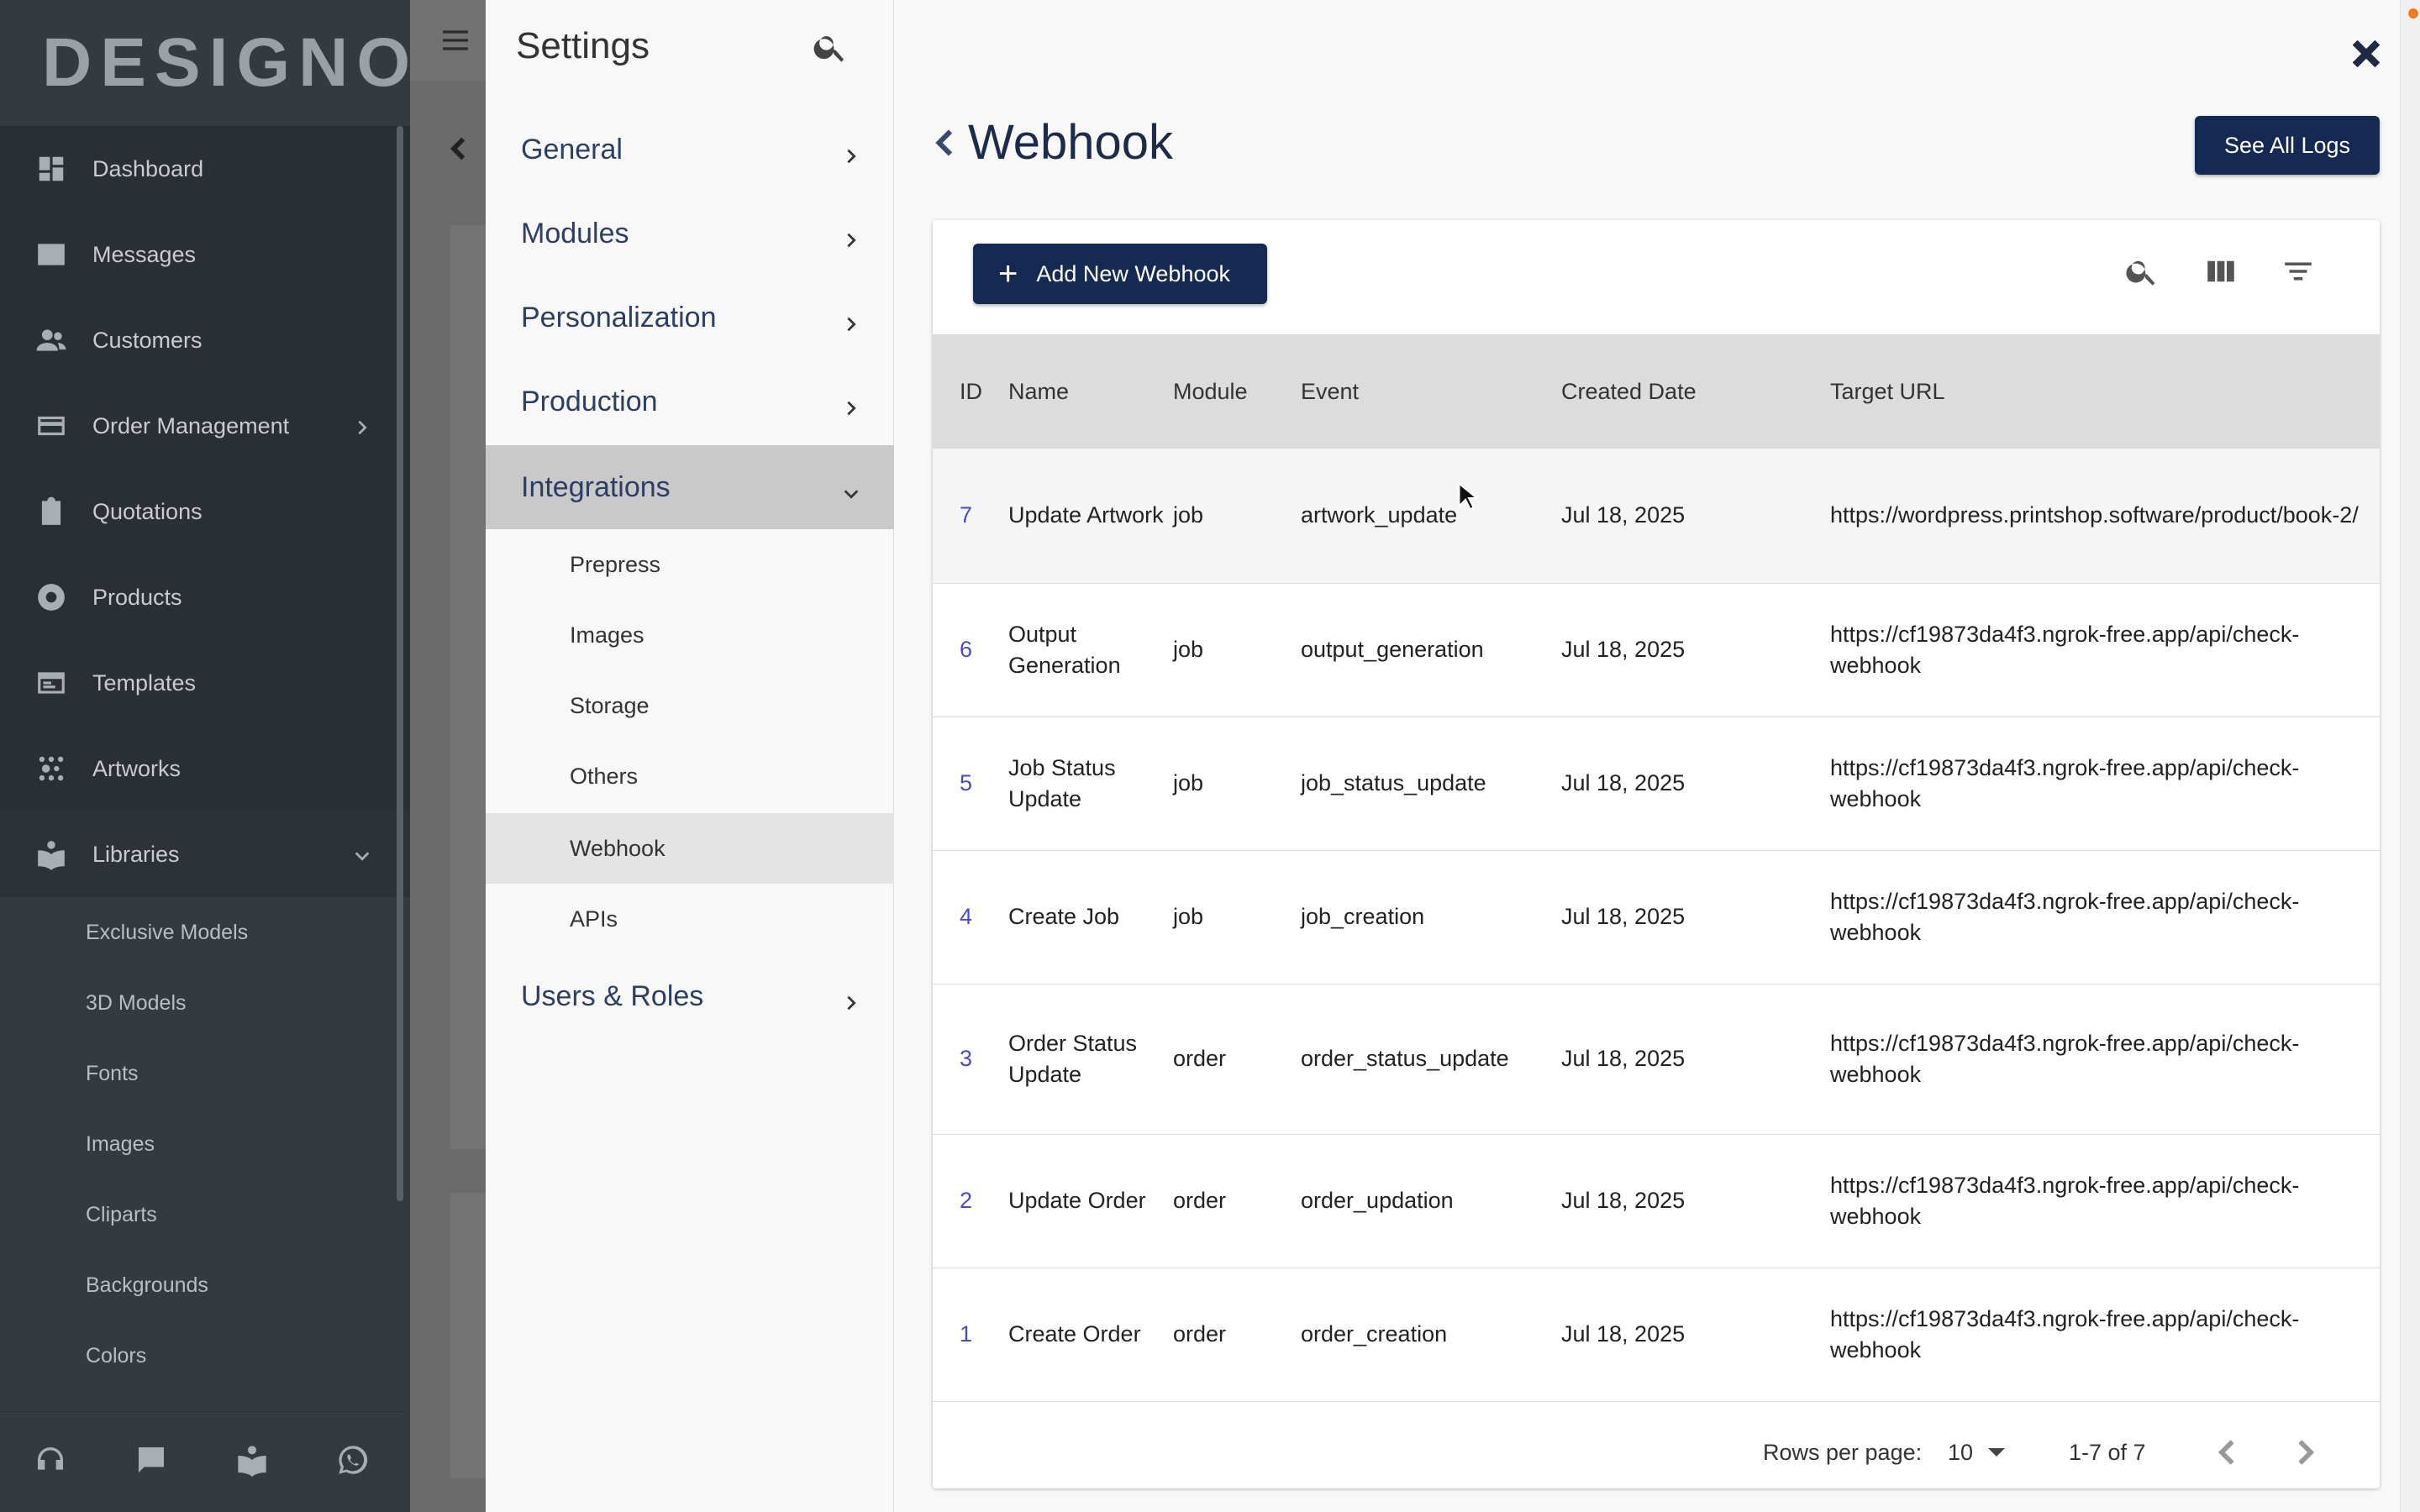  Describe the element at coordinates (1188, 515) in the screenshot. I see `cell-module: job` at that location.